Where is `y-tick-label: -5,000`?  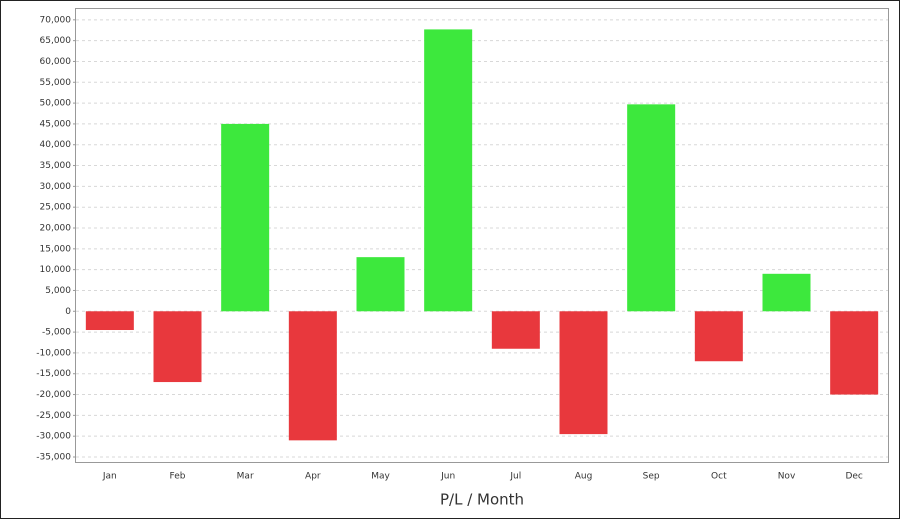
y-tick-label: -5,000 is located at coordinates (56, 333).